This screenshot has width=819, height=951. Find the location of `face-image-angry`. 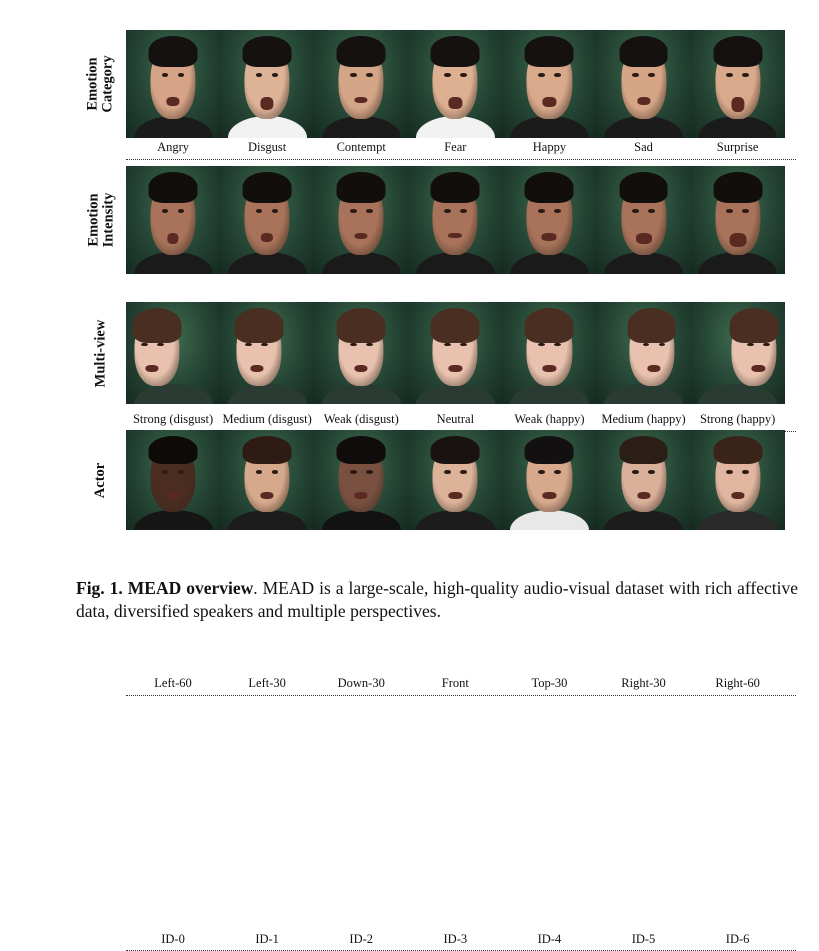

face-image-angry is located at coordinates (173, 84).